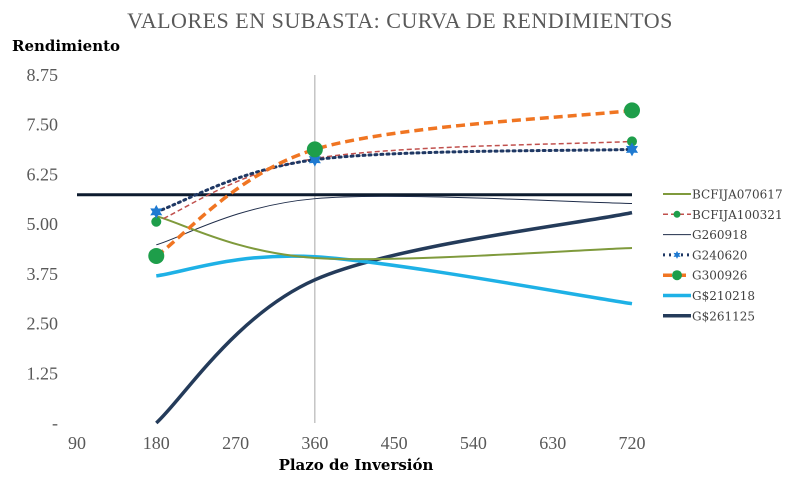  I want to click on series-line-g240620, so click(394, 180).